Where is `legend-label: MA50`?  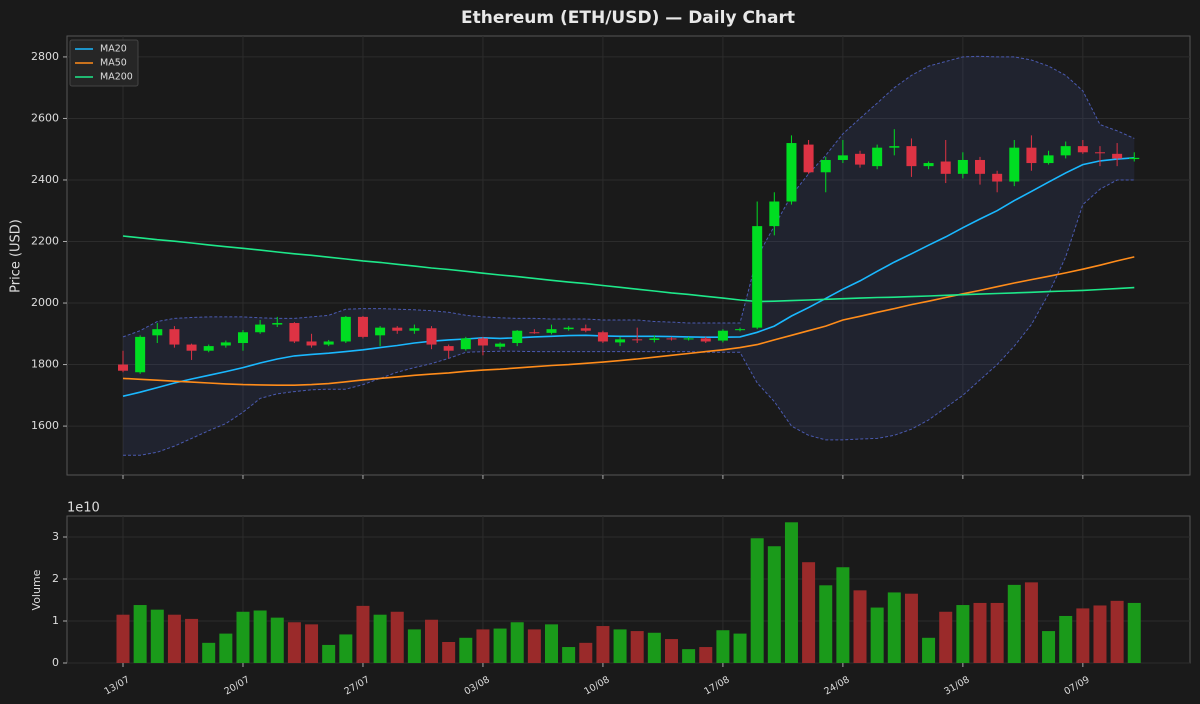
legend-label: MA50 is located at coordinates (113, 63).